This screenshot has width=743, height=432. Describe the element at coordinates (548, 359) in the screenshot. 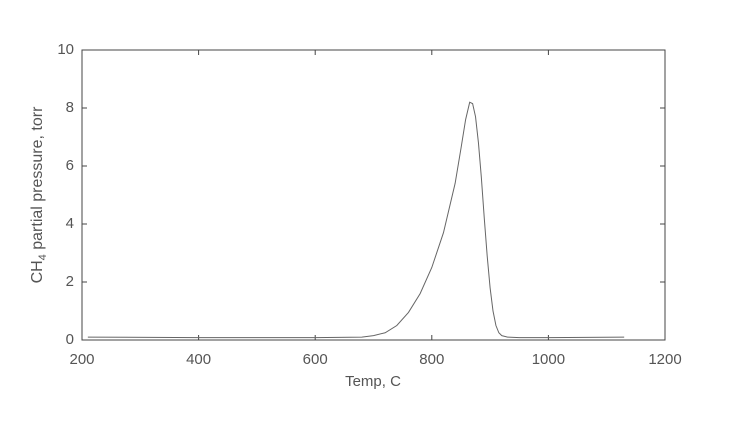

I see `x-tick-label: 1000` at that location.